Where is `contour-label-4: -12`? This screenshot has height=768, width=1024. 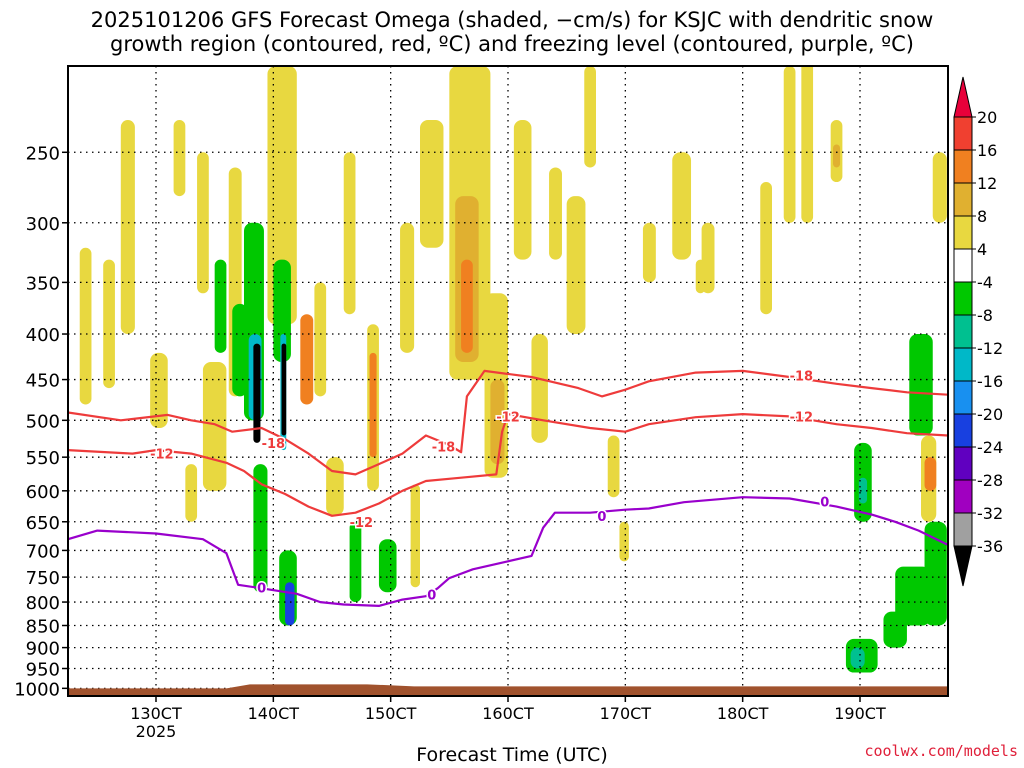 contour-label-4: -12 is located at coordinates (508, 417).